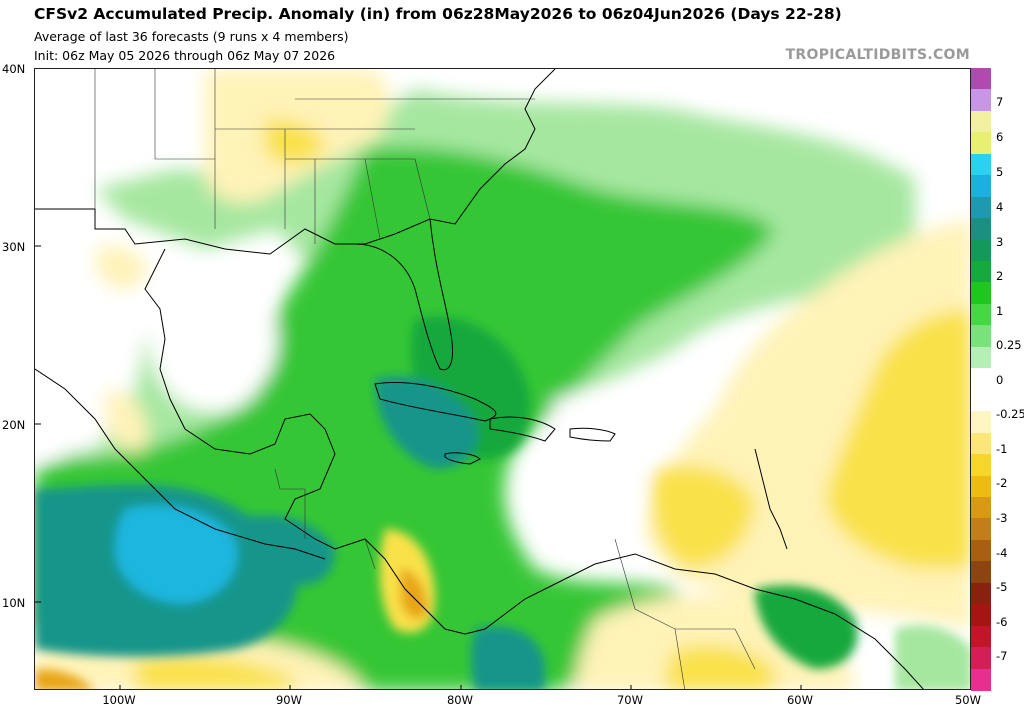  Describe the element at coordinates (630, 700) in the screenshot. I see `lon-label-70w: 70W` at that location.